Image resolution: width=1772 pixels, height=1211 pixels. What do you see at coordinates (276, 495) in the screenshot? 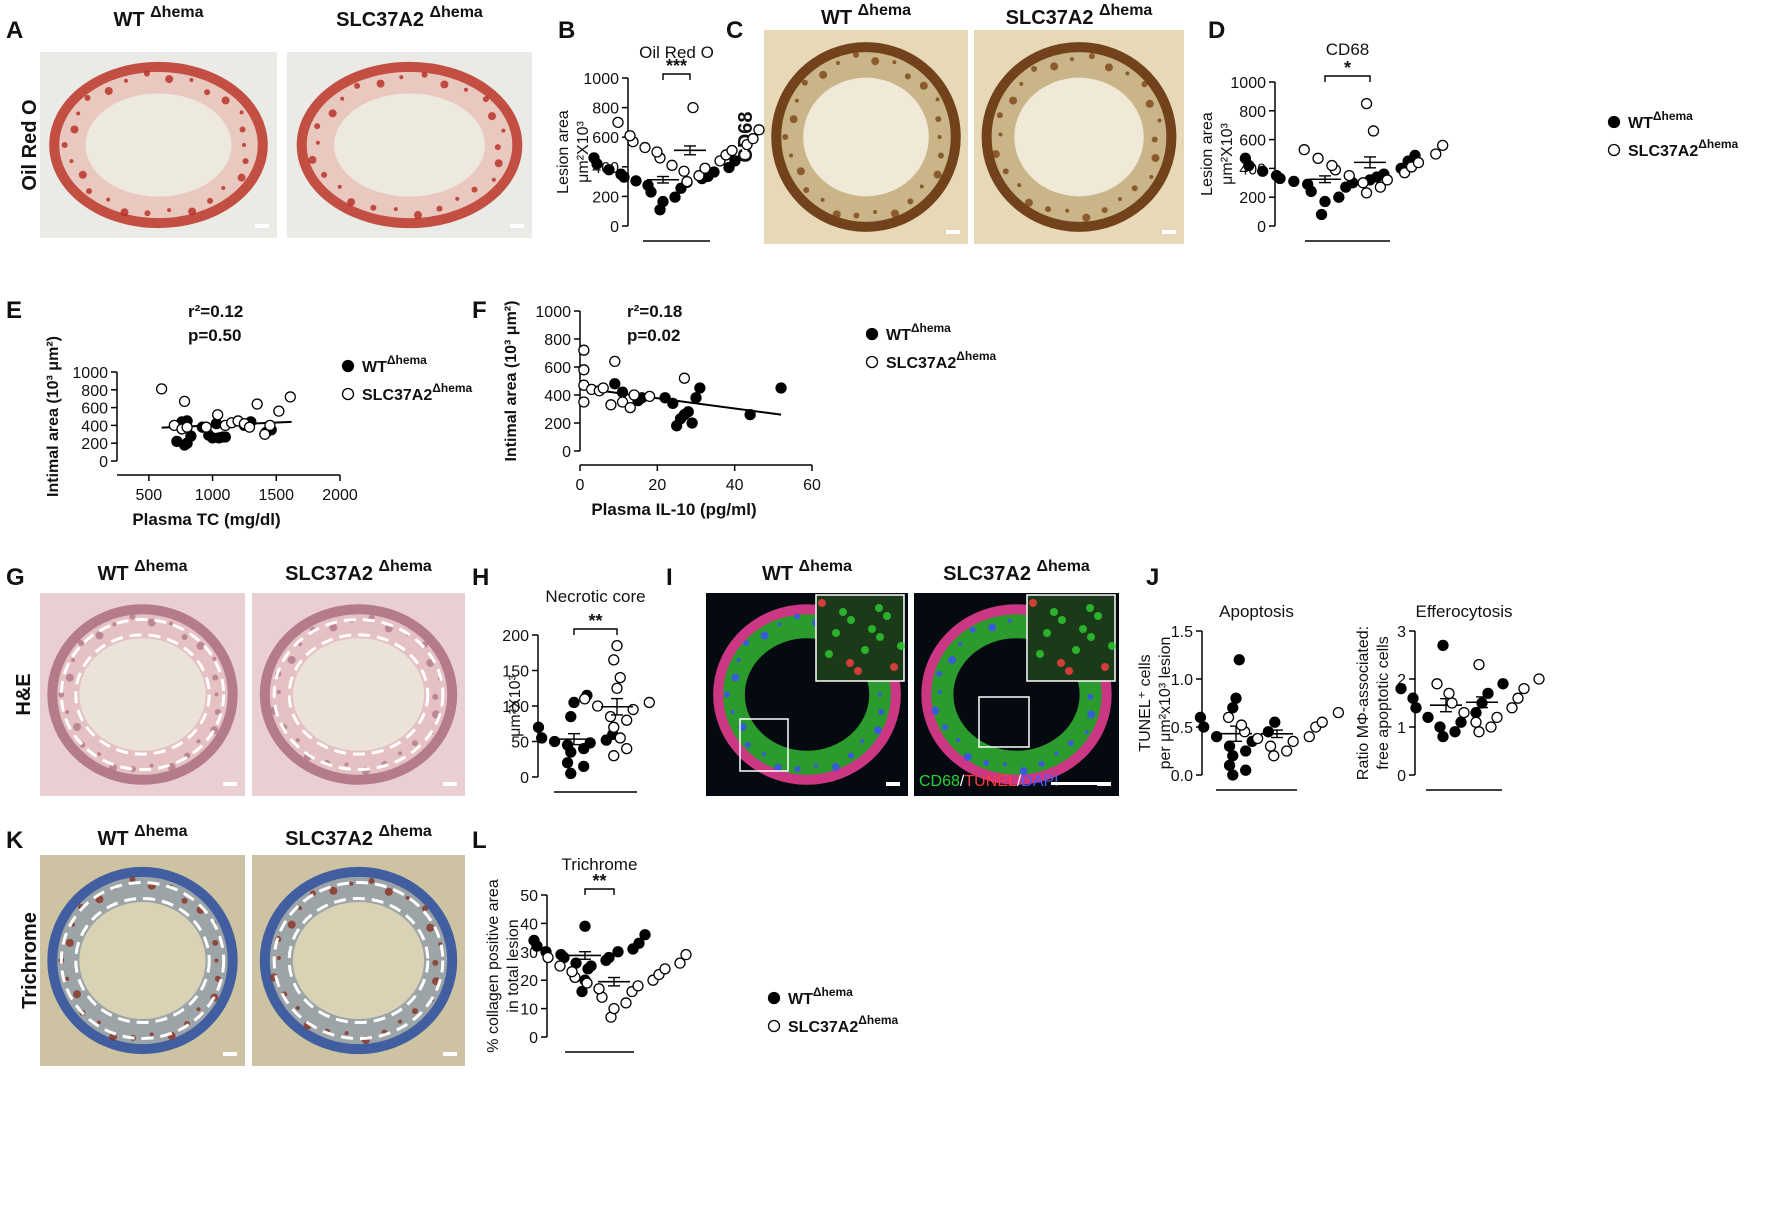
I see `x-tick-label: 1500` at bounding box center [276, 495].